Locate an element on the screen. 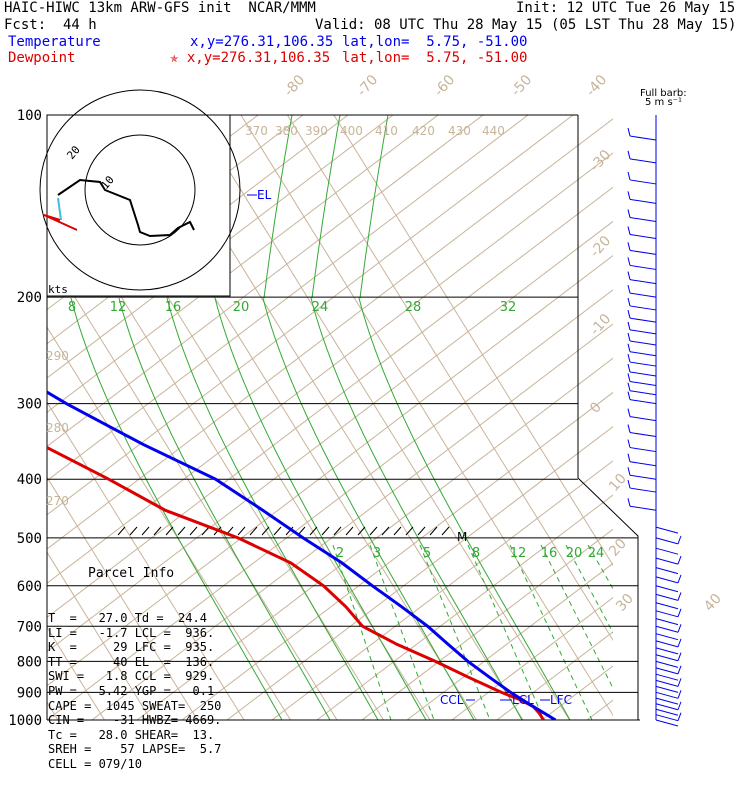 Image resolution: width=740 pixels, height=786 pixels. isotherm-line is located at coordinates (6, 417).